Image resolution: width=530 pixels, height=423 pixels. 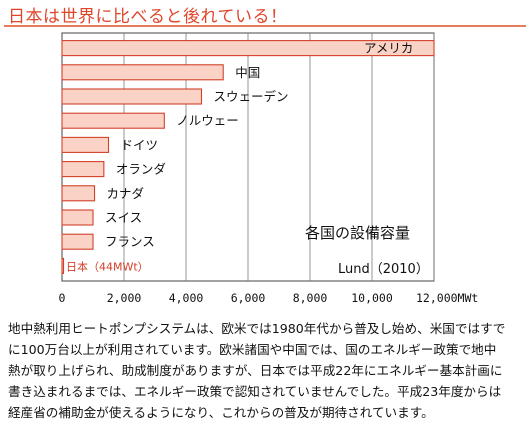 What do you see at coordinates (221, 412) in the screenshot?
I see `body-line: 経産省の補助金が使えるようになり、これからの普及が期待されています。` at bounding box center [221, 412].